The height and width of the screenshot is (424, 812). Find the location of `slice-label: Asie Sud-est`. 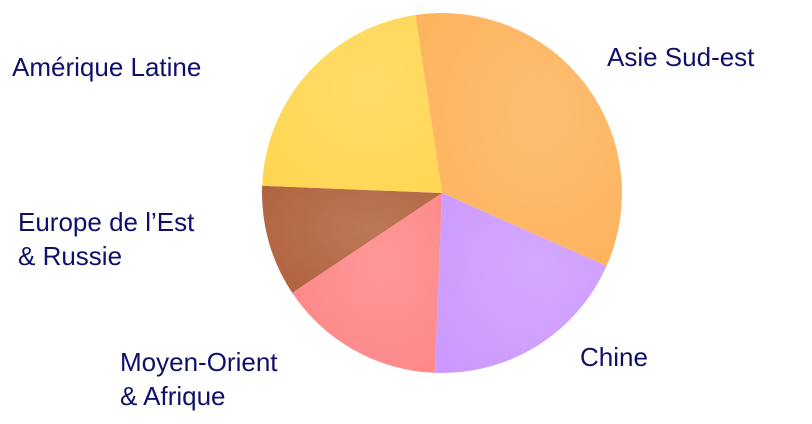

slice-label: Asie Sud-est is located at coordinates (681, 57).